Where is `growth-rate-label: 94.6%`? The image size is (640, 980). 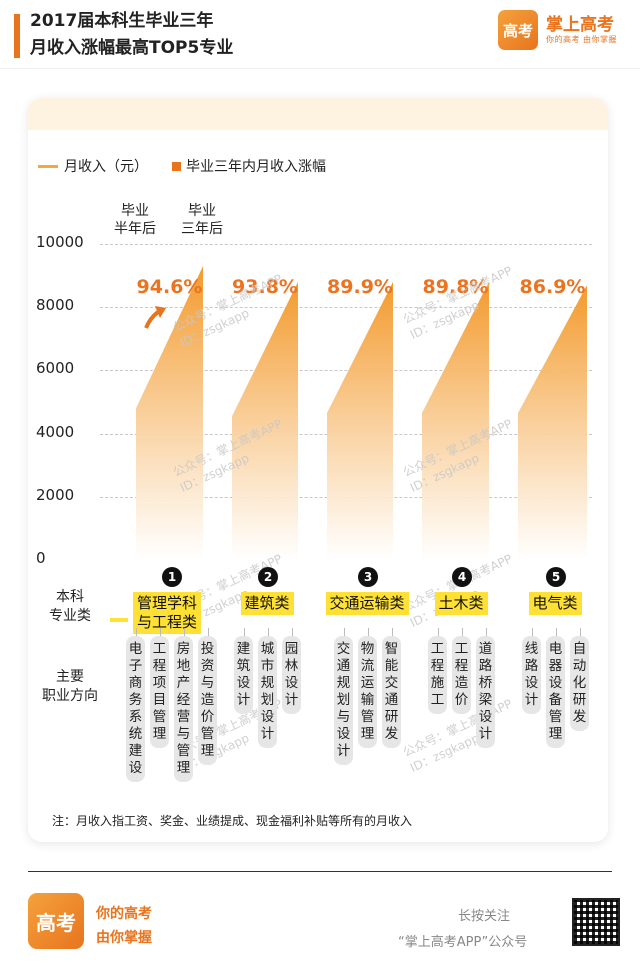 growth-rate-label: 94.6% is located at coordinates (169, 287).